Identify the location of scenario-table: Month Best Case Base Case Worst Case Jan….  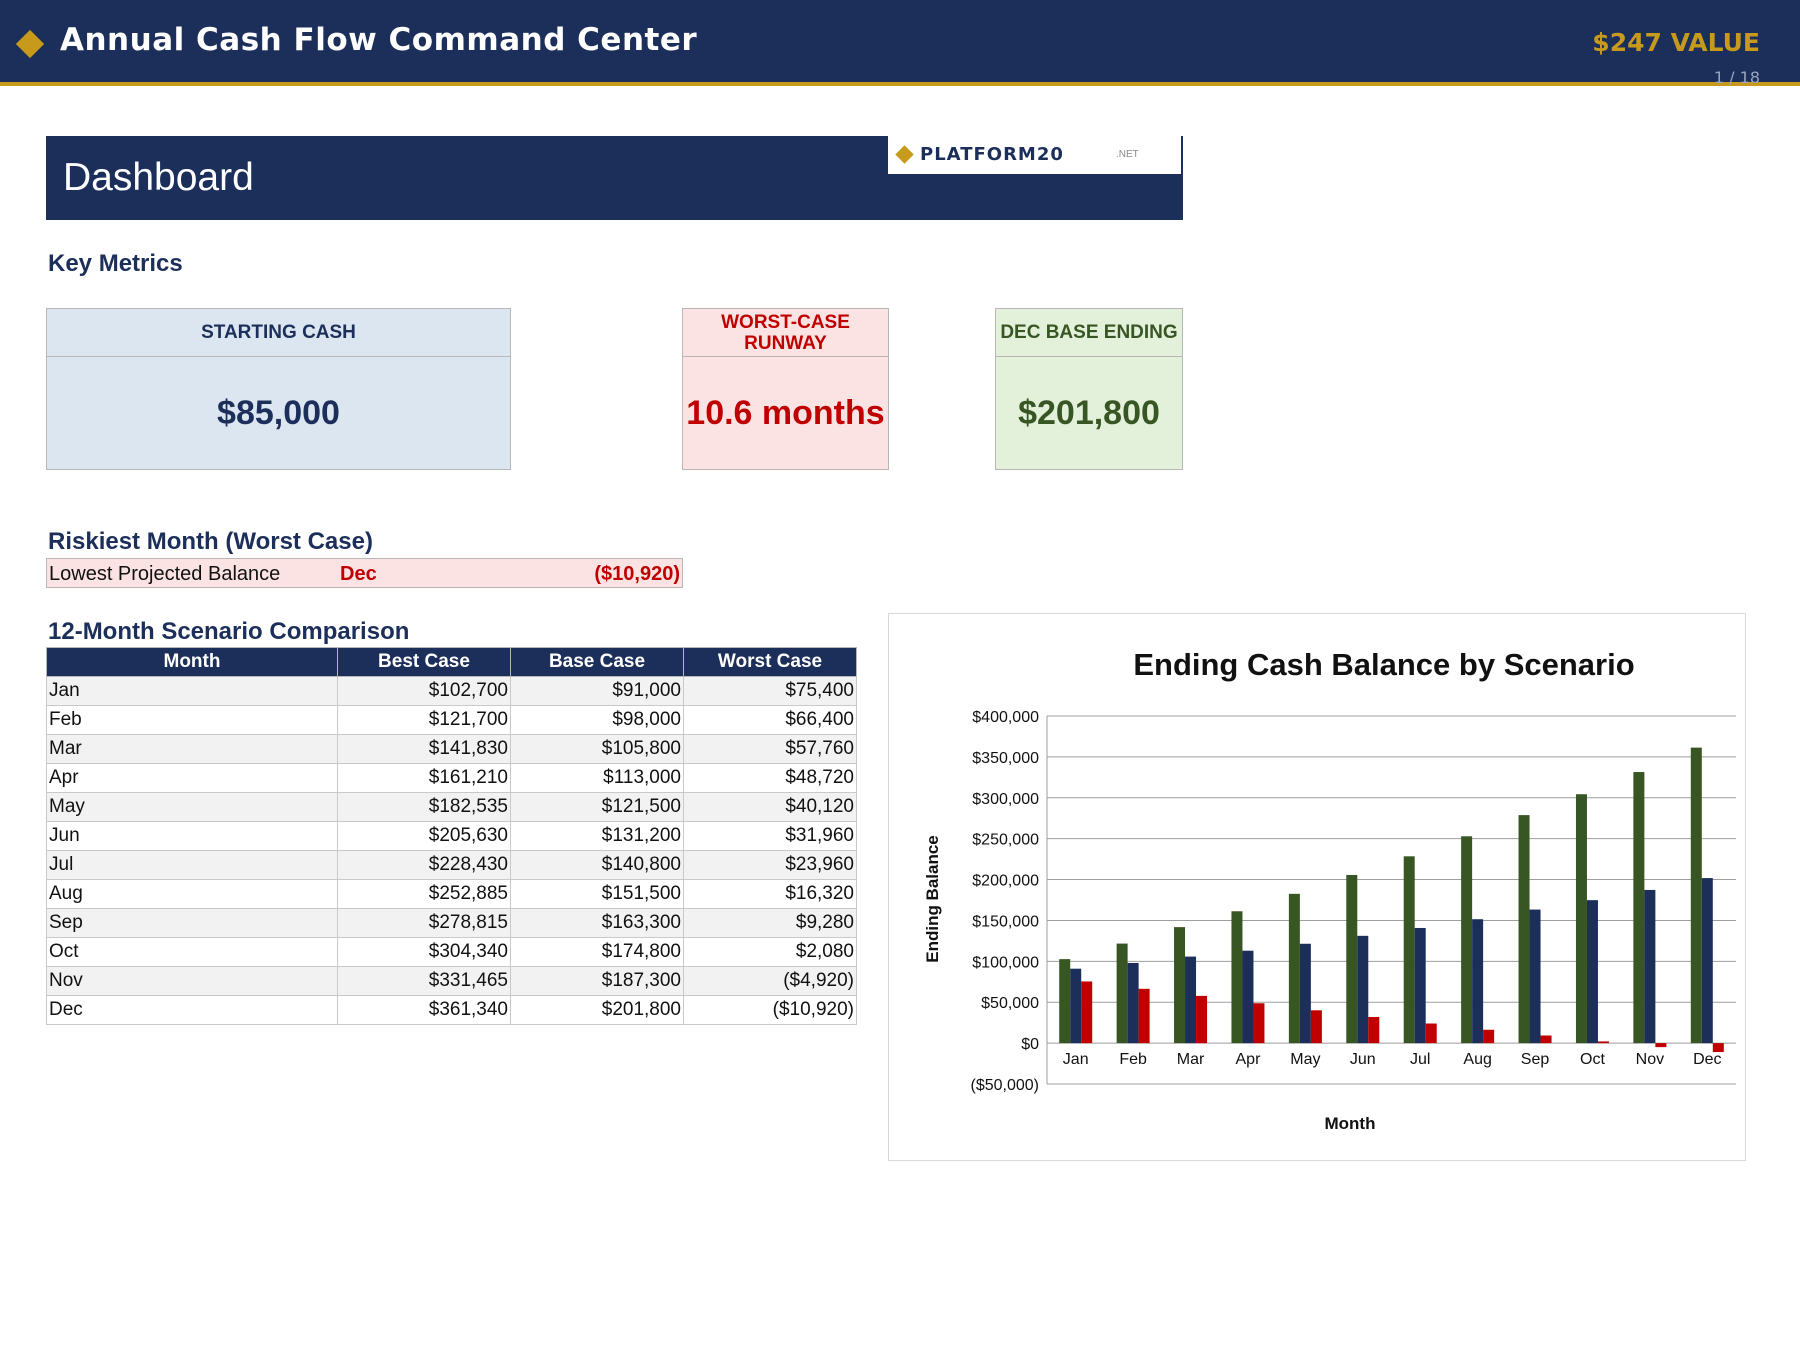
(451, 836).